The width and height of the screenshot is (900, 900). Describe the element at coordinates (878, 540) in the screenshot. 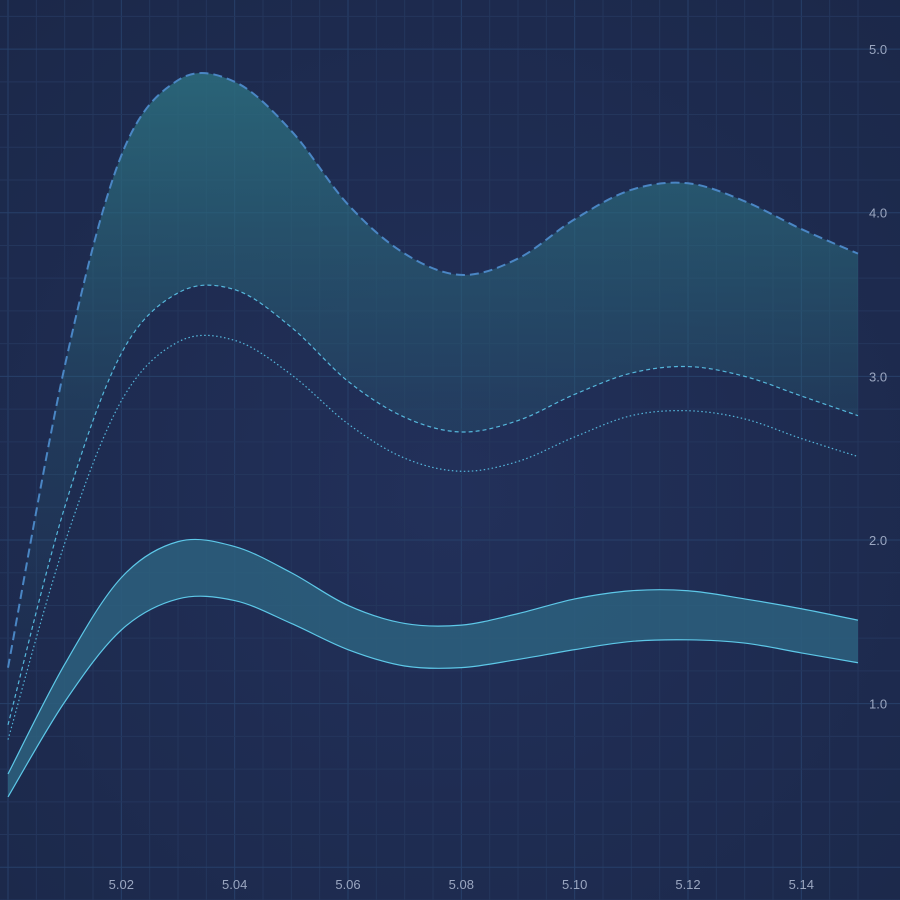

I see `y-tick-label: 2.0` at that location.